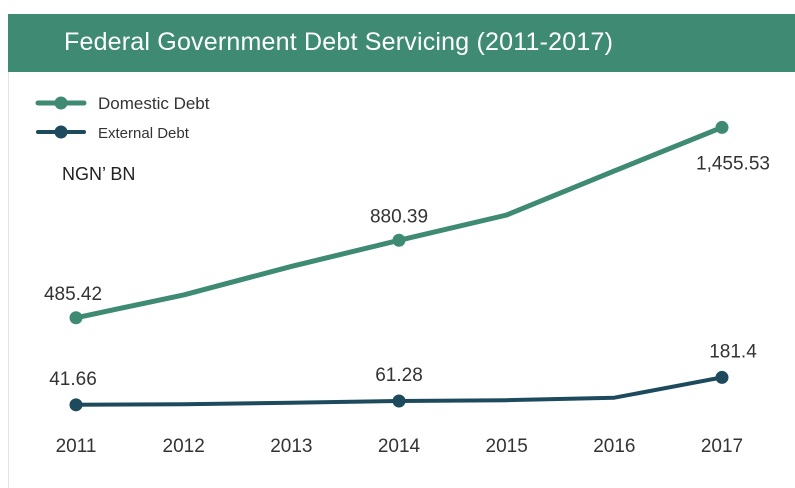 This screenshot has width=795, height=488. I want to click on legend-marker-domestic-debt, so click(61, 103).